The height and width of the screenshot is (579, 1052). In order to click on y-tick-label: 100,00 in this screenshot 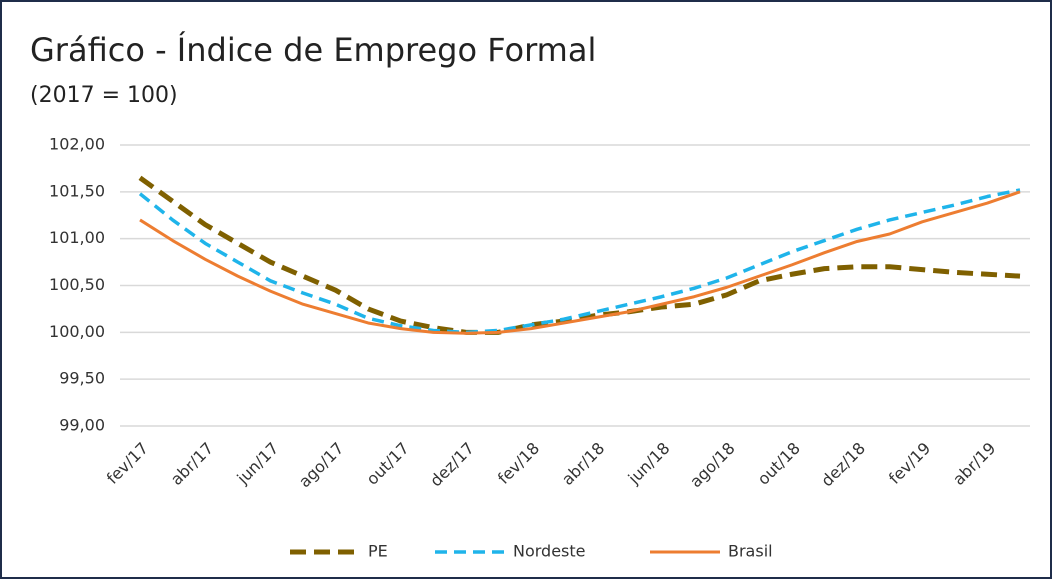, I will do `click(77, 331)`.